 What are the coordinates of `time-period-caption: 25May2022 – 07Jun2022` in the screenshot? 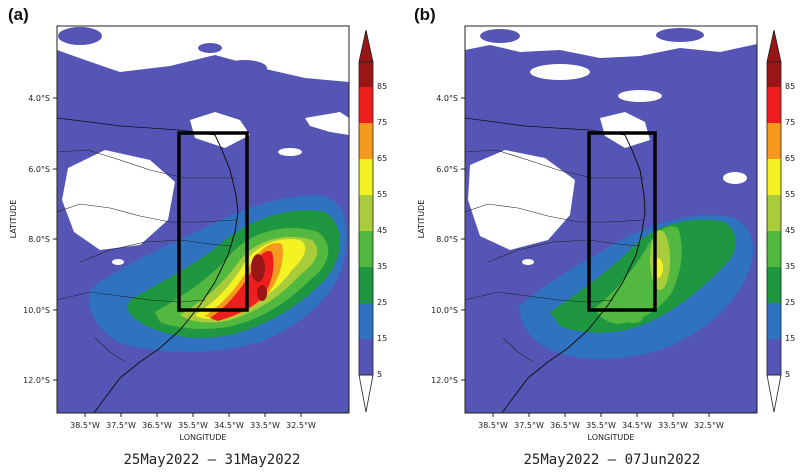 It's located at (611, 460).